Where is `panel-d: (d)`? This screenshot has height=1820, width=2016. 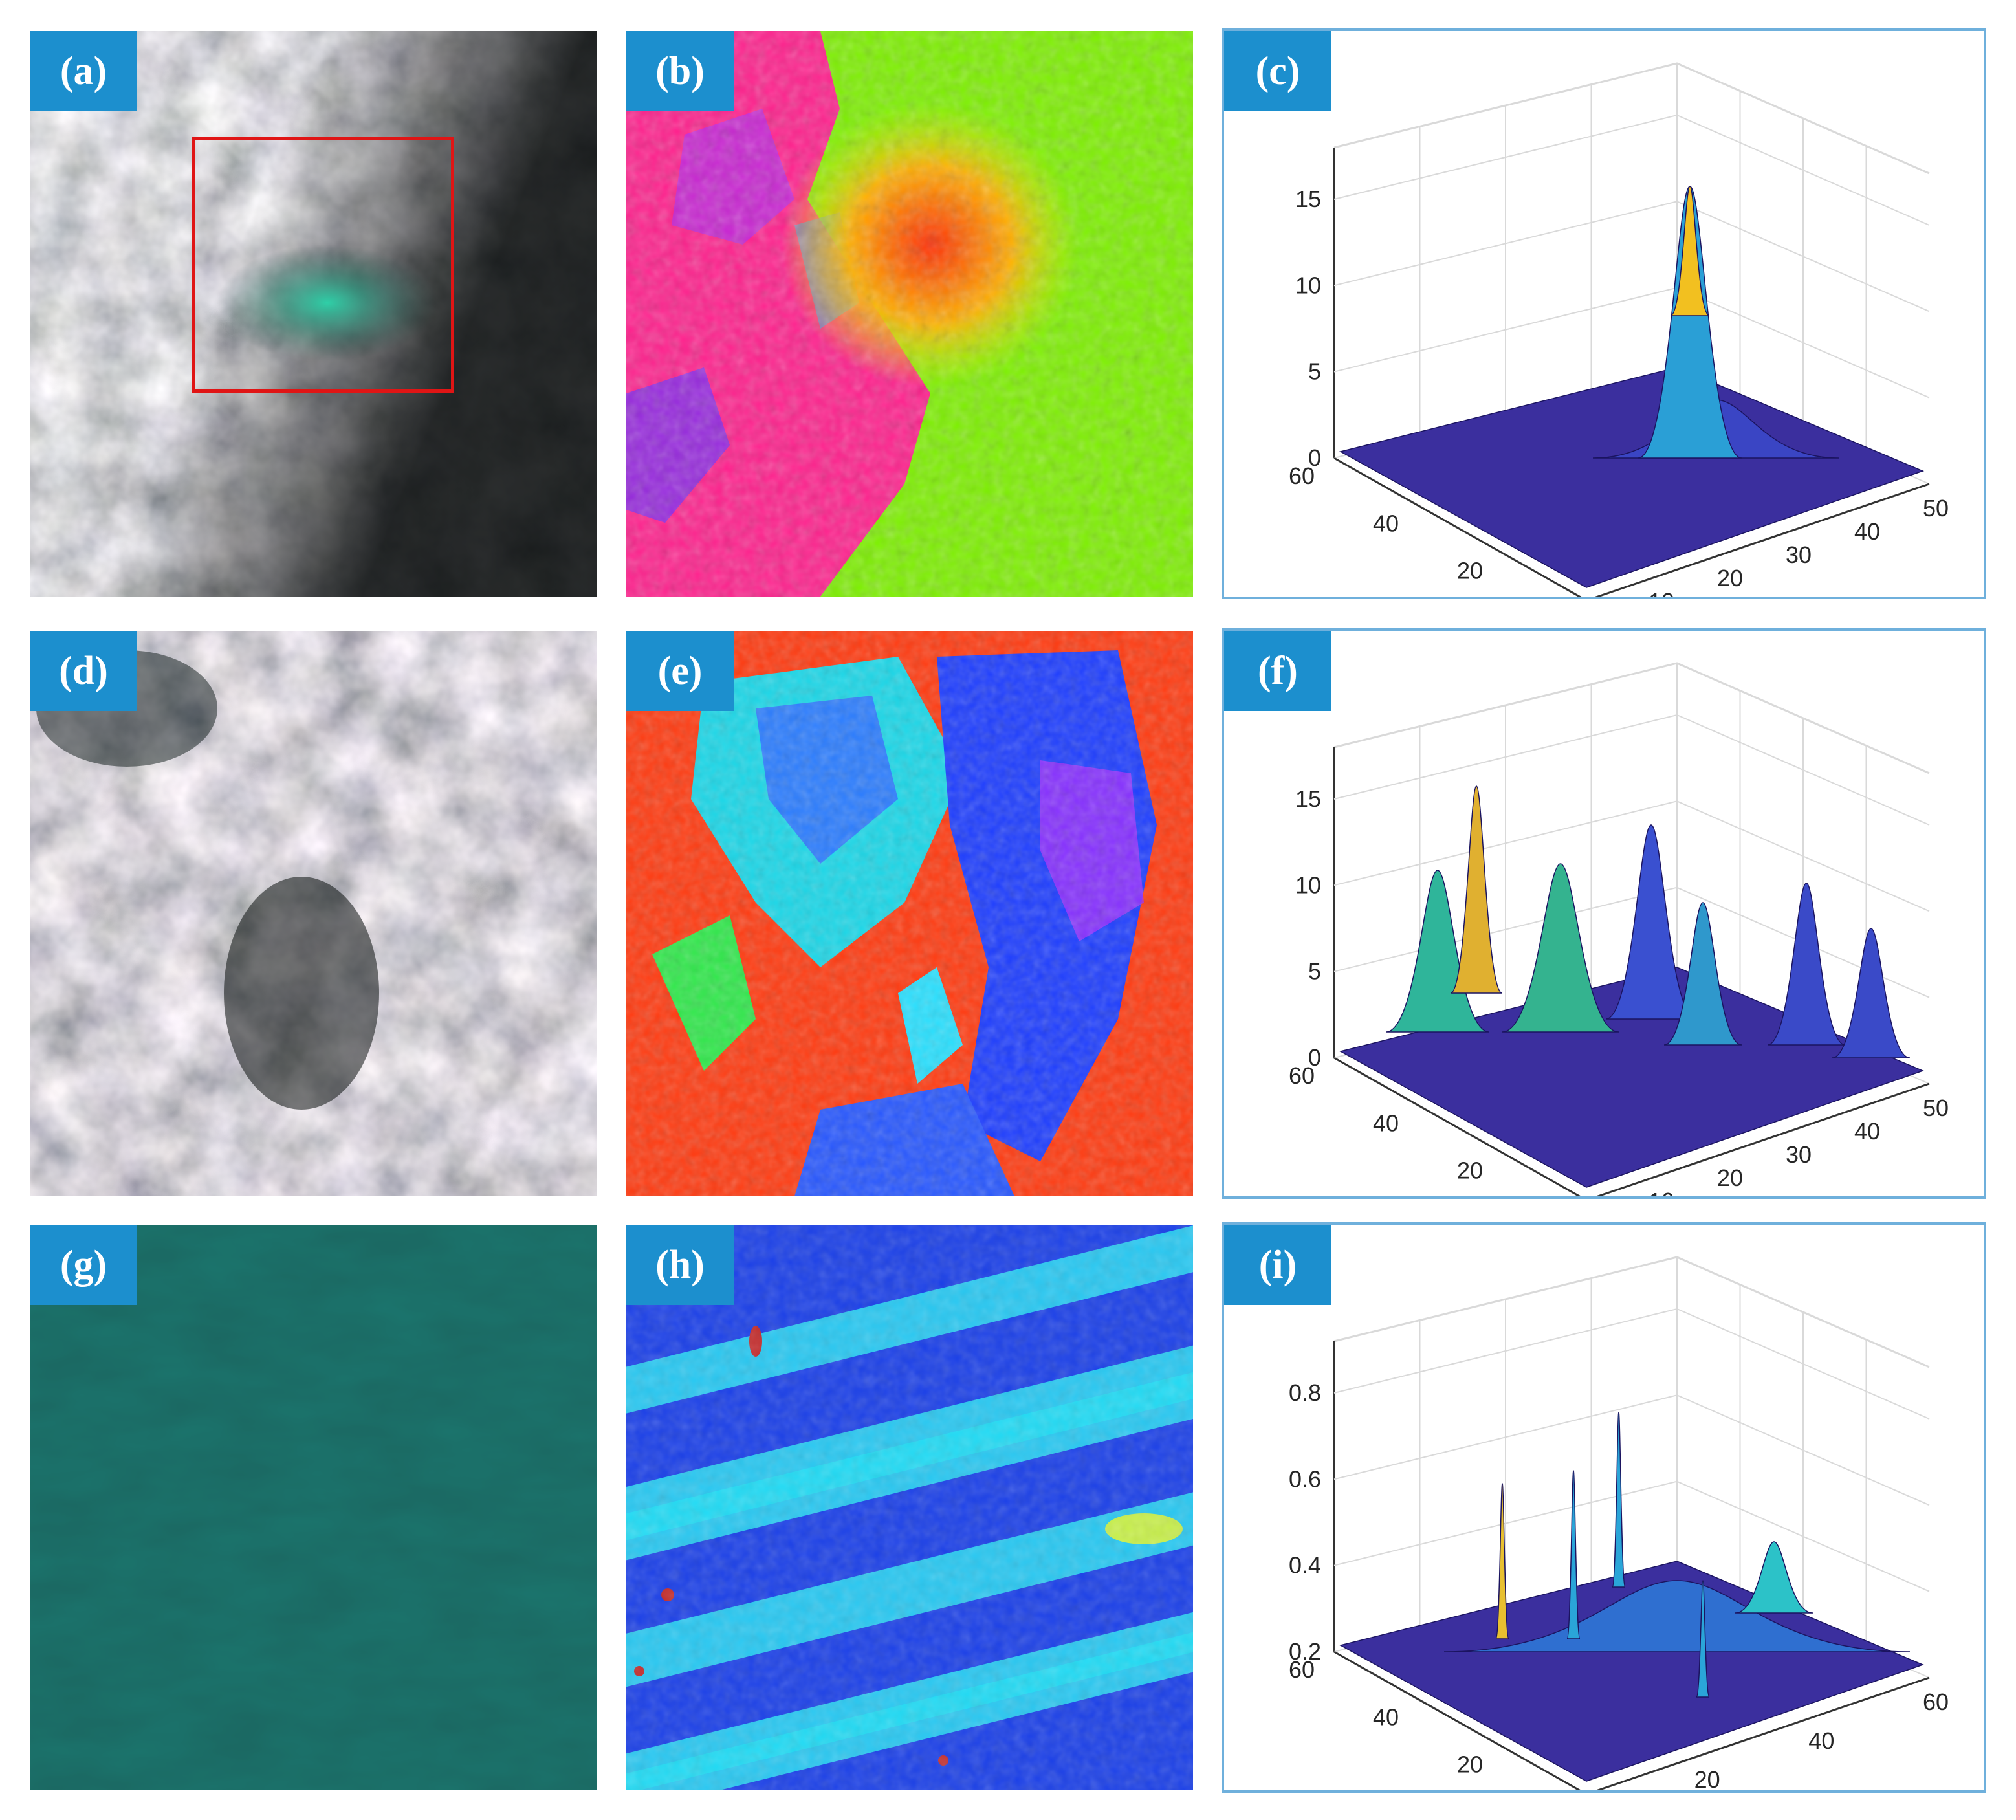
panel-d: (d) is located at coordinates (313, 913).